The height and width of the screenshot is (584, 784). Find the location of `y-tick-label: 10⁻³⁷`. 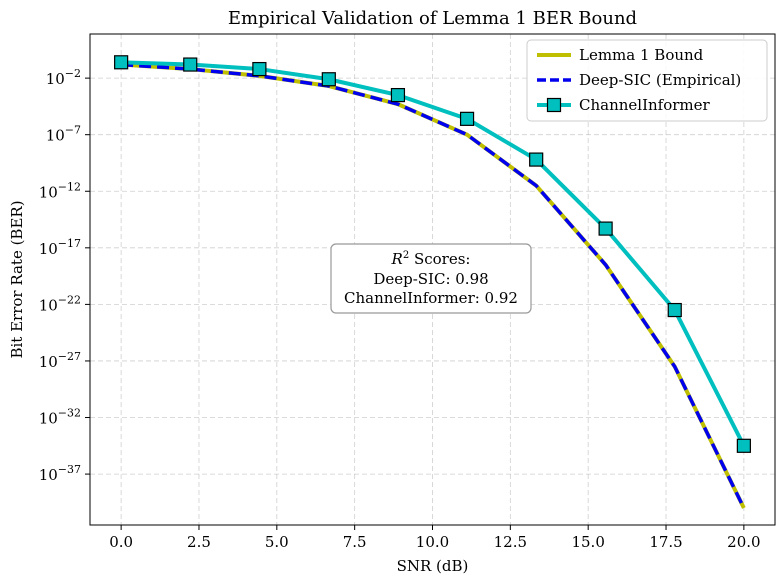

y-tick-label: 10⁻³⁷ is located at coordinates (60, 473).